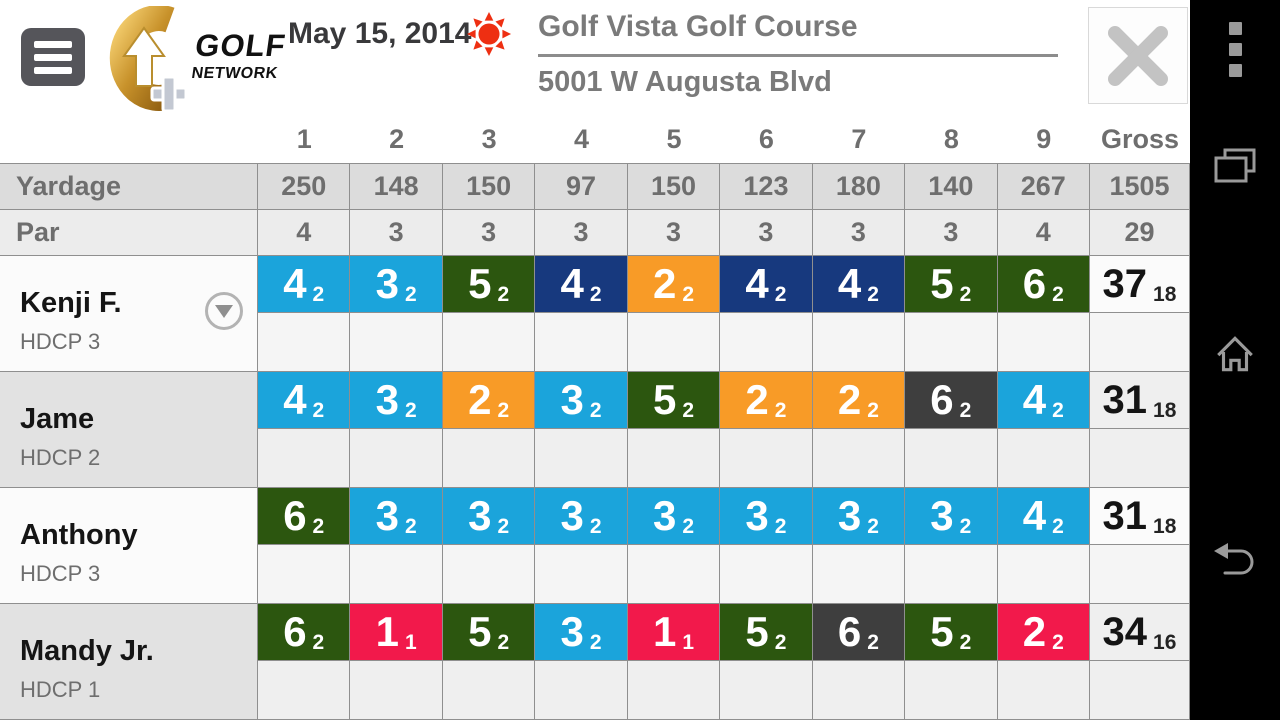 This screenshot has width=1280, height=720. I want to click on player-name: Anthony, so click(79, 534).